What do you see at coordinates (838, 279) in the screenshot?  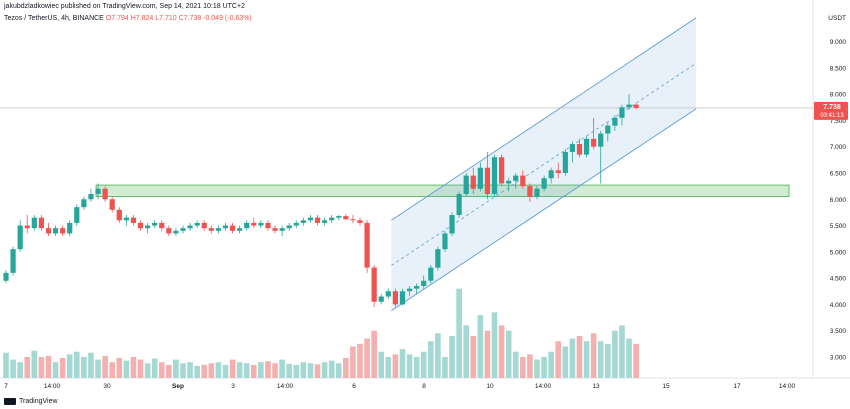 I see `y-tick-label: 4.500` at bounding box center [838, 279].